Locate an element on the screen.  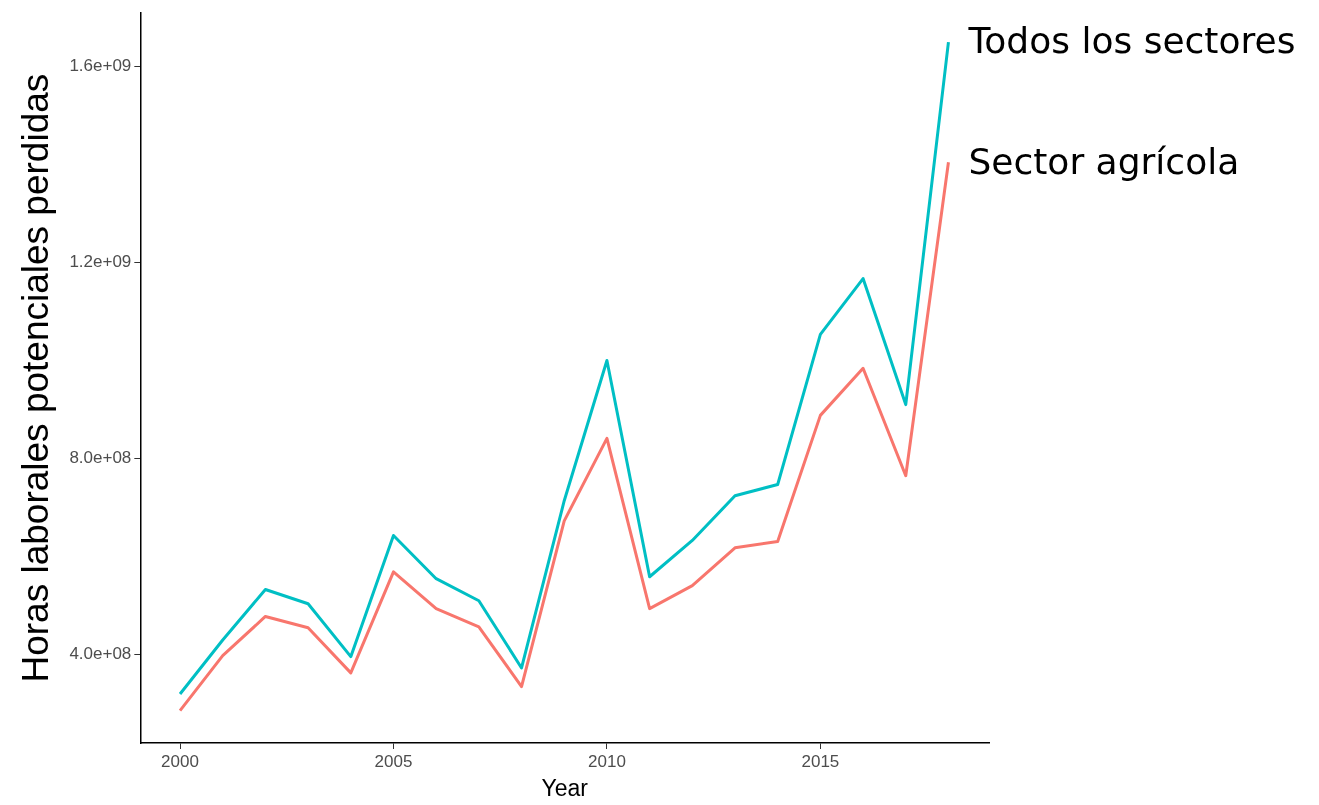
series-label: Todos los sectores is located at coordinates (1131, 41).